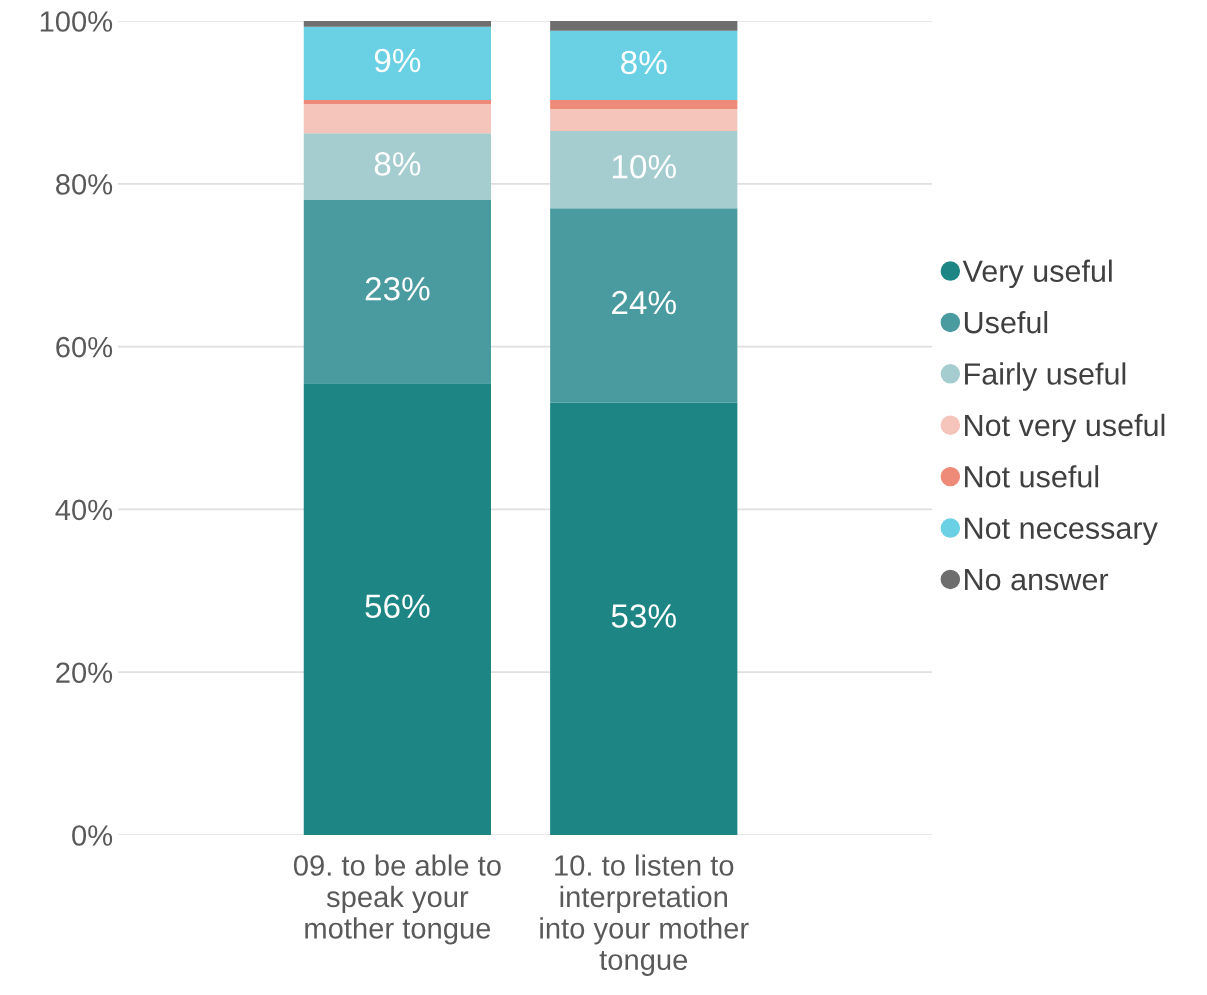  What do you see at coordinates (76, 21) in the screenshot?
I see `y-tick-label: 100%` at bounding box center [76, 21].